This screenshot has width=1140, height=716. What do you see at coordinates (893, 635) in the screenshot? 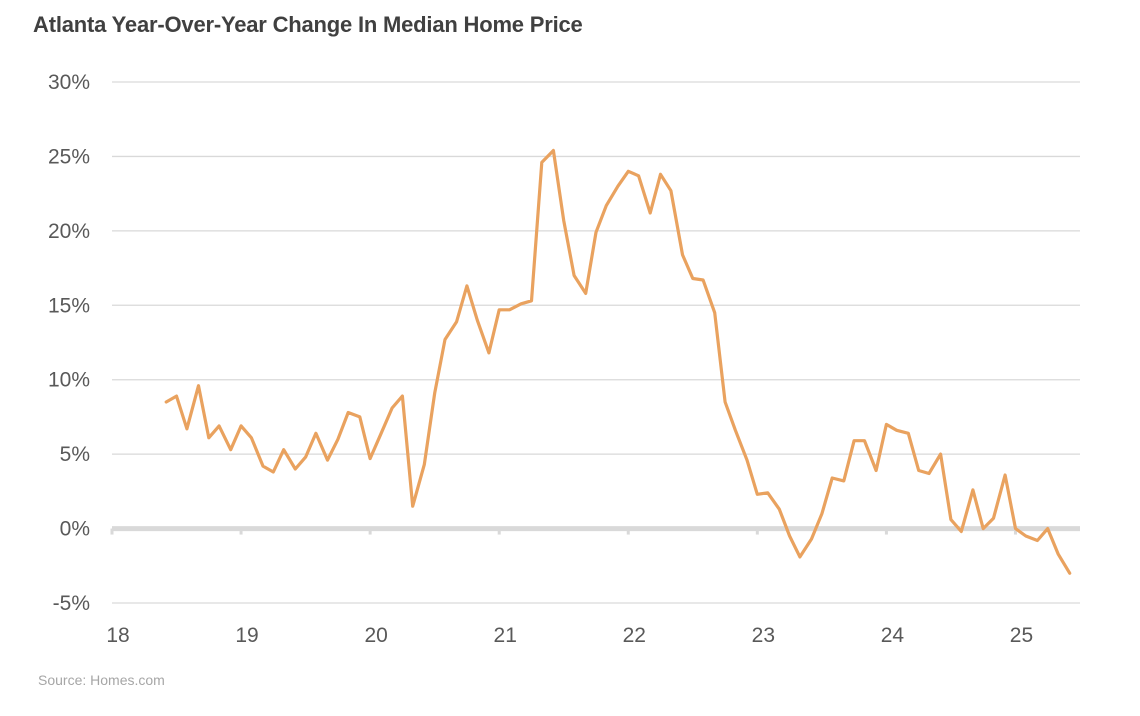
I see `x-tick-label: 24` at bounding box center [893, 635].